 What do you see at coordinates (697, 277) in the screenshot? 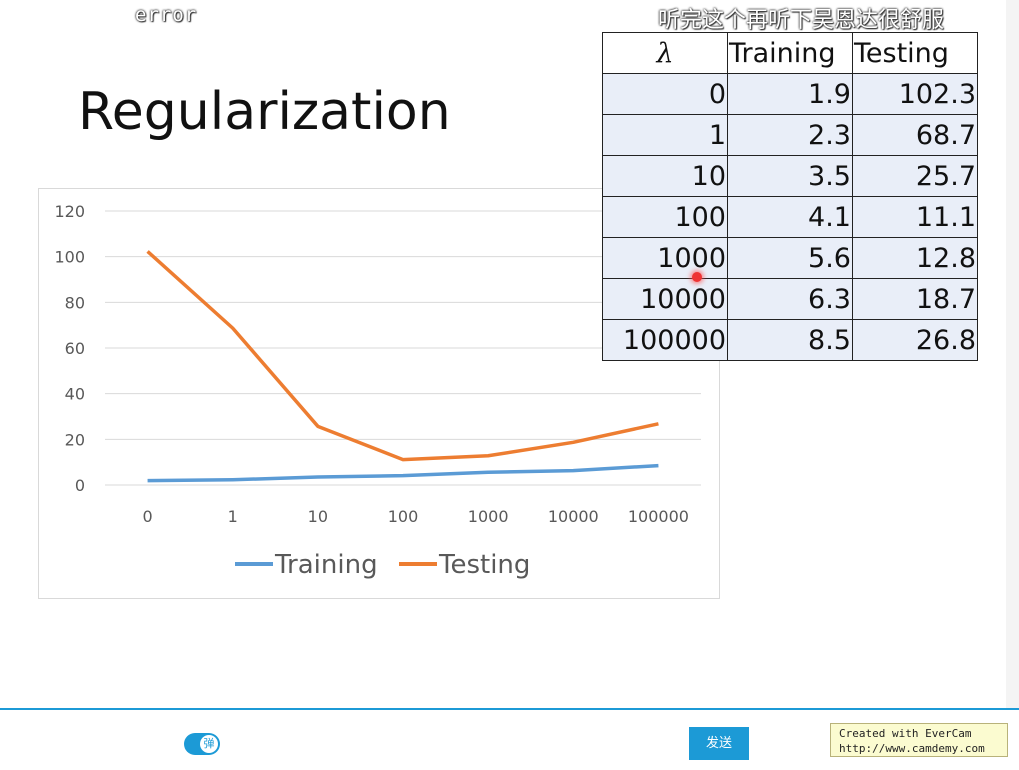
I see `laser-pointer` at bounding box center [697, 277].